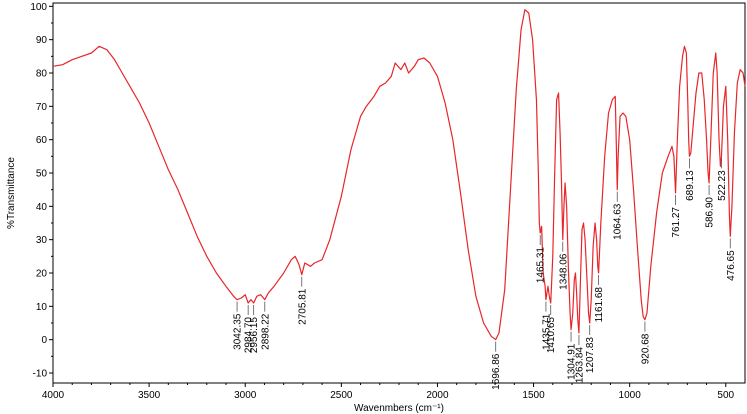 The height and width of the screenshot is (414, 747). Describe the element at coordinates (690, 185) in the screenshot. I see `peak-label: 689.13` at that location.